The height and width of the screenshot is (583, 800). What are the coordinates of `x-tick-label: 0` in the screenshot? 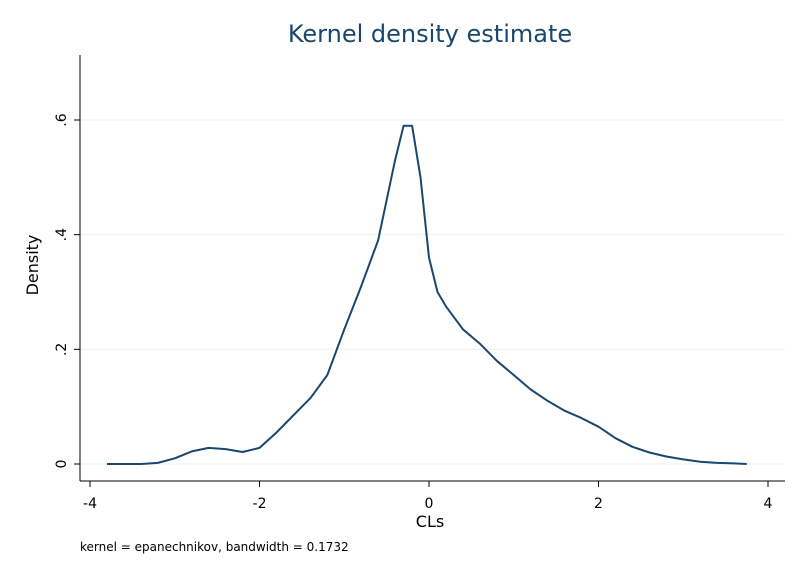 It's located at (429, 504).